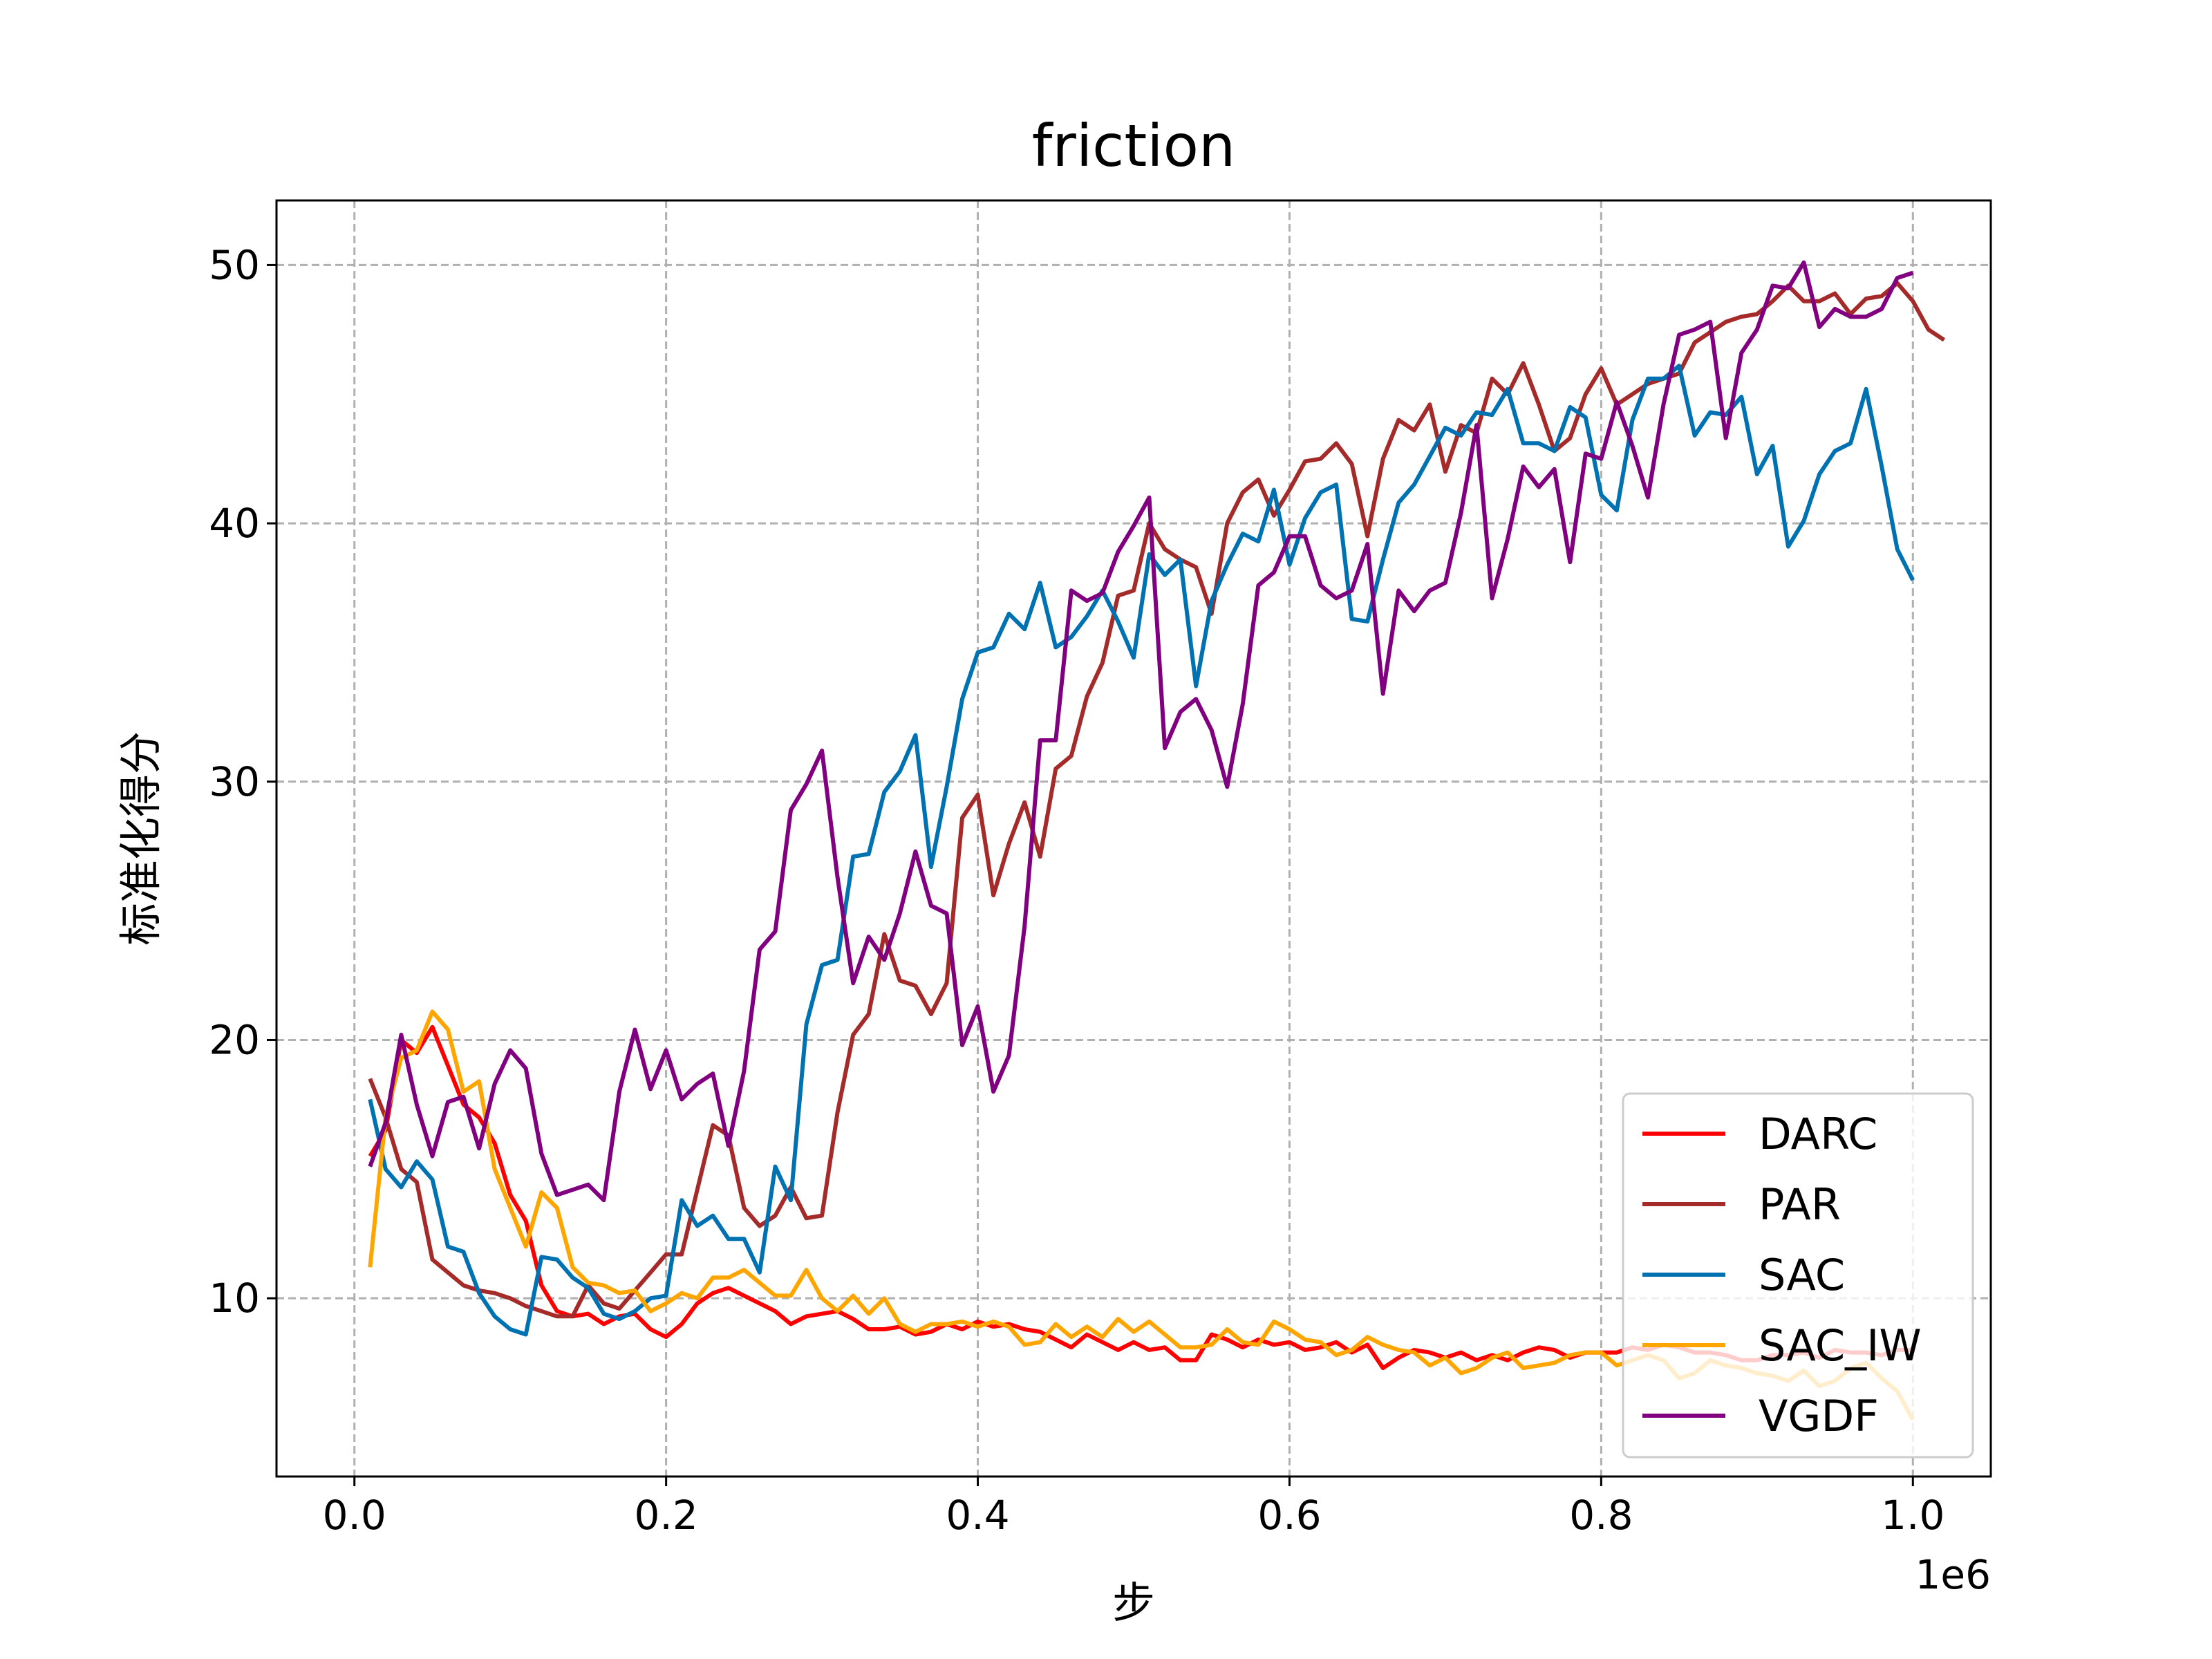 The image size is (2212, 1659). Describe the element at coordinates (1601, 1516) in the screenshot. I see `x-tick-label: 0.8` at that location.